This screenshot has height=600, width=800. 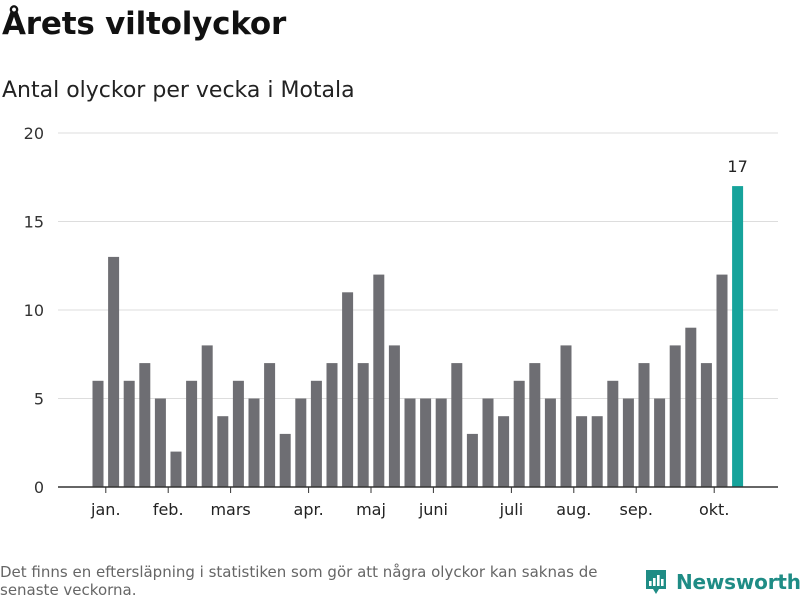 I want to click on x-tick-label: aug., so click(x=573, y=509).